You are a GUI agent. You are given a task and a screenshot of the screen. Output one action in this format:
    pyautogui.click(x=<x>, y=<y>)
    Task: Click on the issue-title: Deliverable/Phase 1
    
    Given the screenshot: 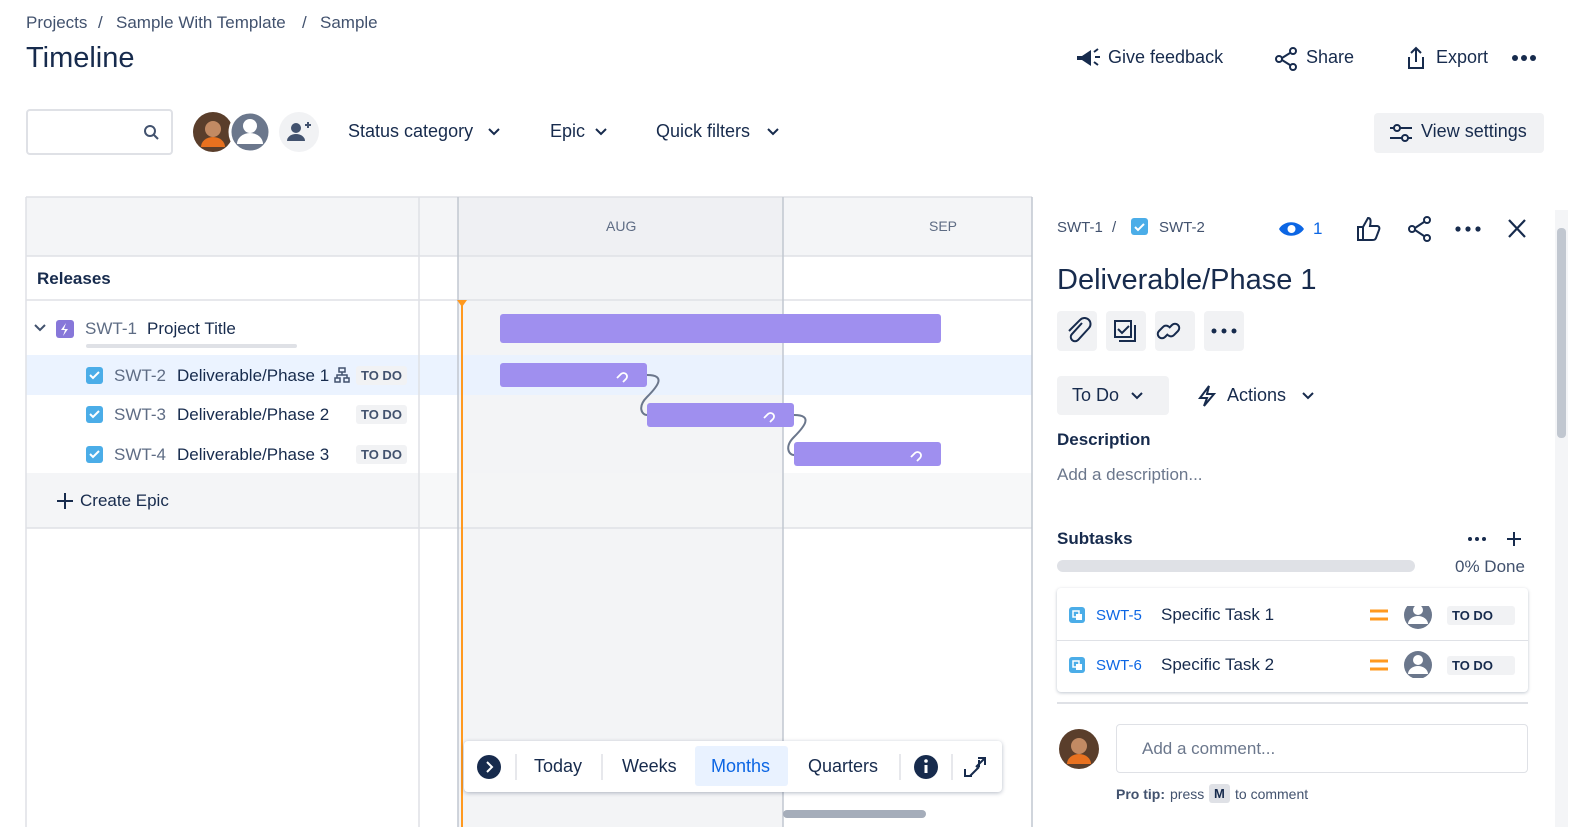 What is the action you would take?
    pyautogui.click(x=1187, y=280)
    